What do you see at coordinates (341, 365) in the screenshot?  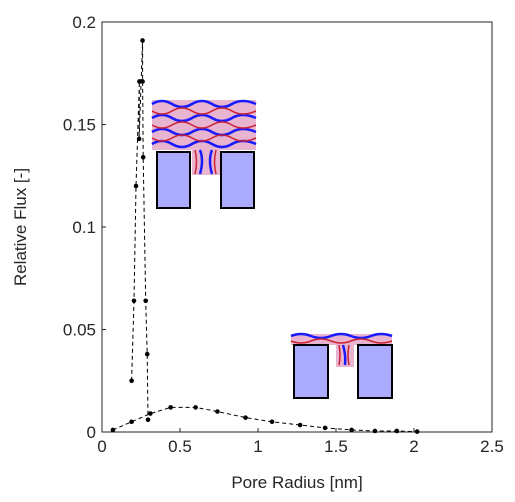 I see `inset-narrow-pore` at bounding box center [341, 365].